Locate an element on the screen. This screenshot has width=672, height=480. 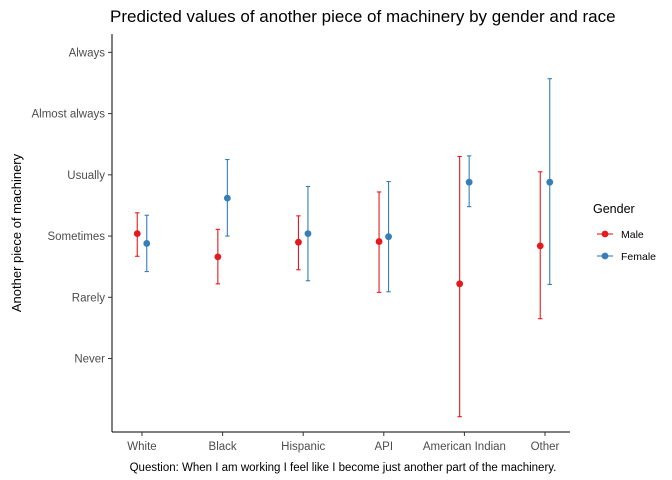
y-tick-label: Sometimes is located at coordinates (76, 237).